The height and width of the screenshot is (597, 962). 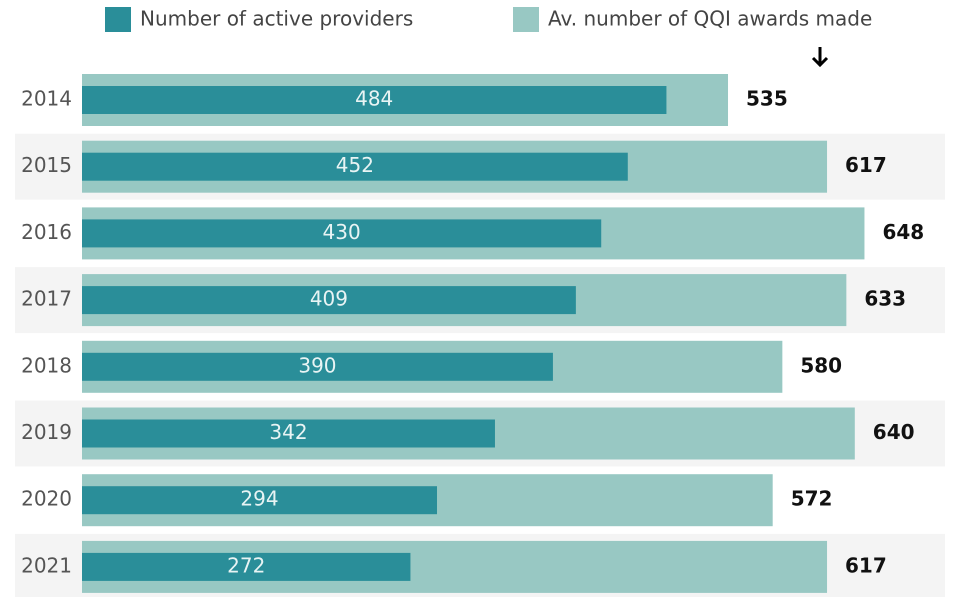 What do you see at coordinates (903, 232) in the screenshot?
I see `value-label: 648` at bounding box center [903, 232].